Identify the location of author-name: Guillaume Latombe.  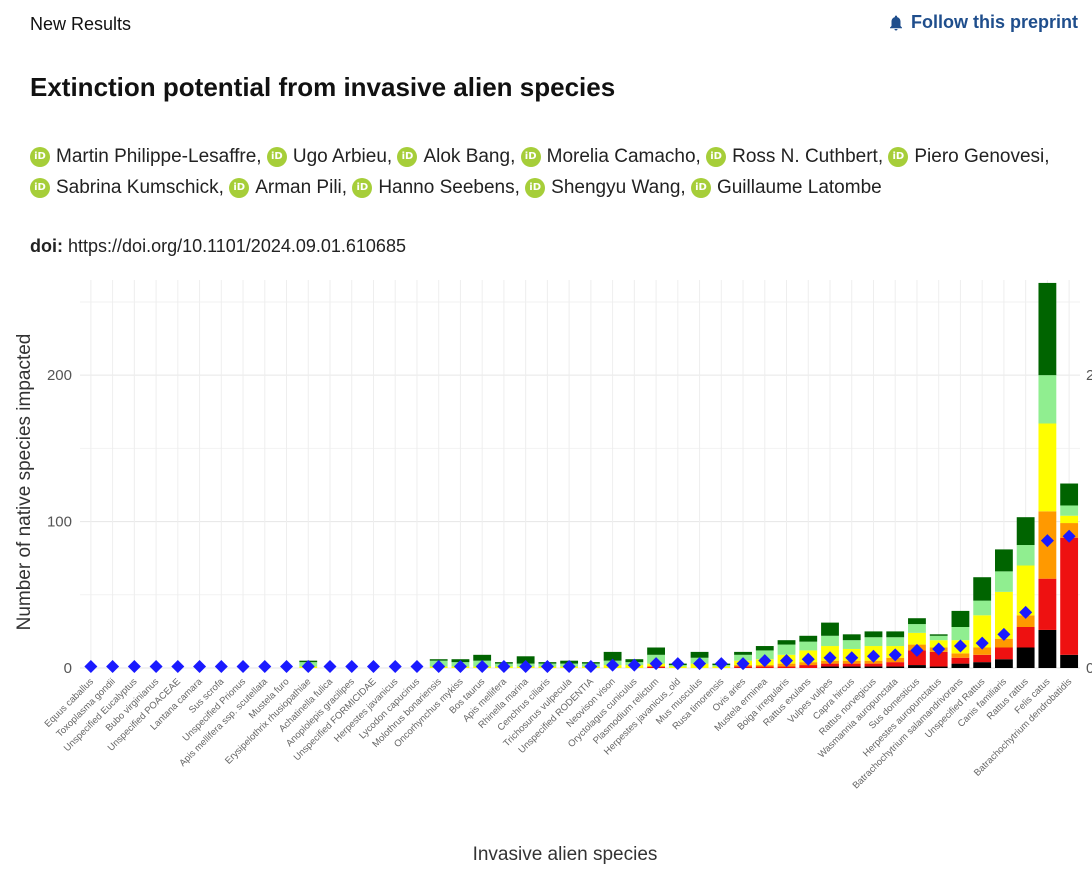
(799, 187).